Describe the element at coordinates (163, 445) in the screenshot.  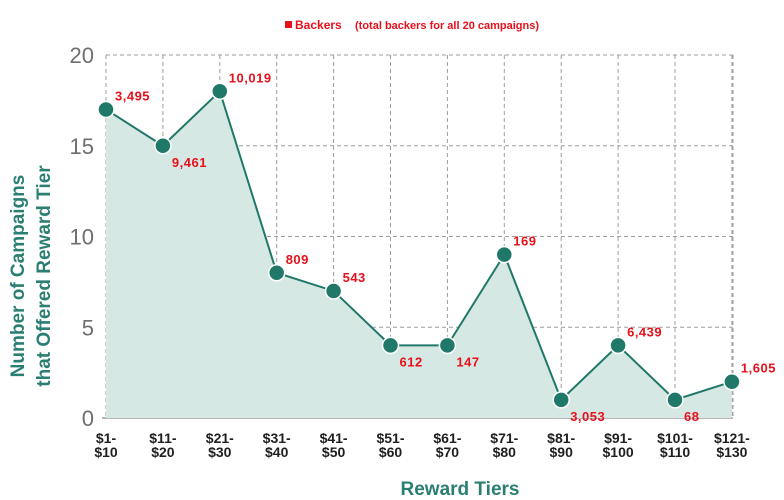
I see `x-tick-label: $11-$20` at that location.